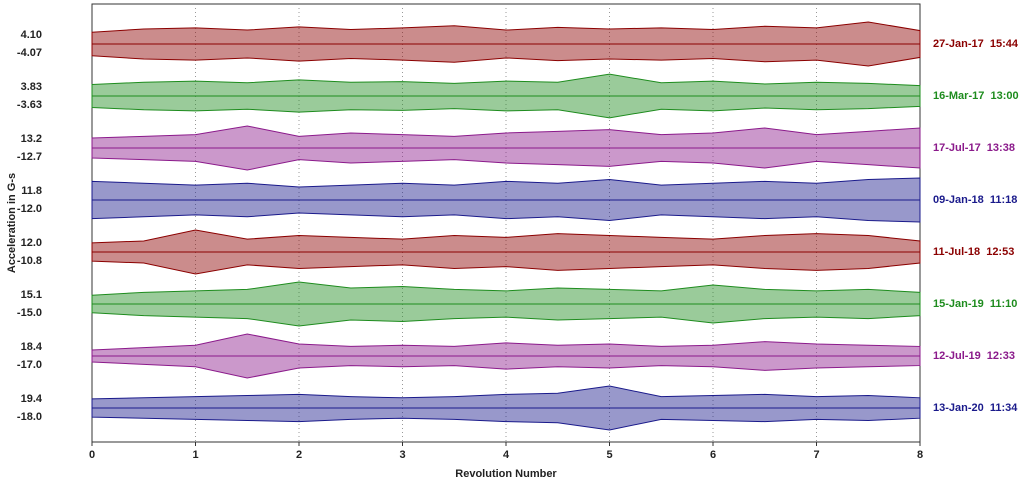  What do you see at coordinates (29, 105) in the screenshot?
I see `trace-min-label: -3.63` at bounding box center [29, 105].